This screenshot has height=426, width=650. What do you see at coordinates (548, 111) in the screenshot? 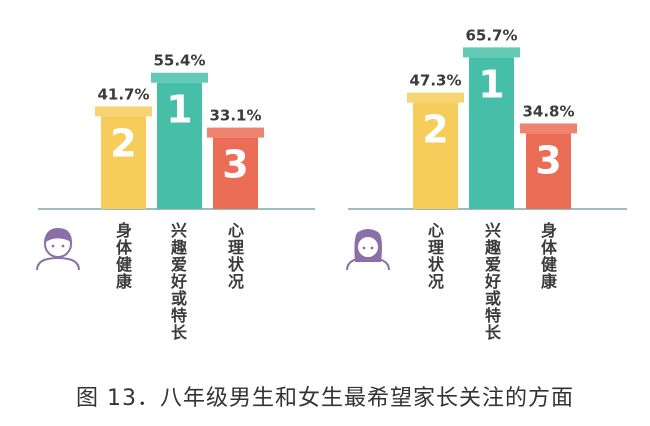
I see `girls-value-label-2: 34.8%` at bounding box center [548, 111].